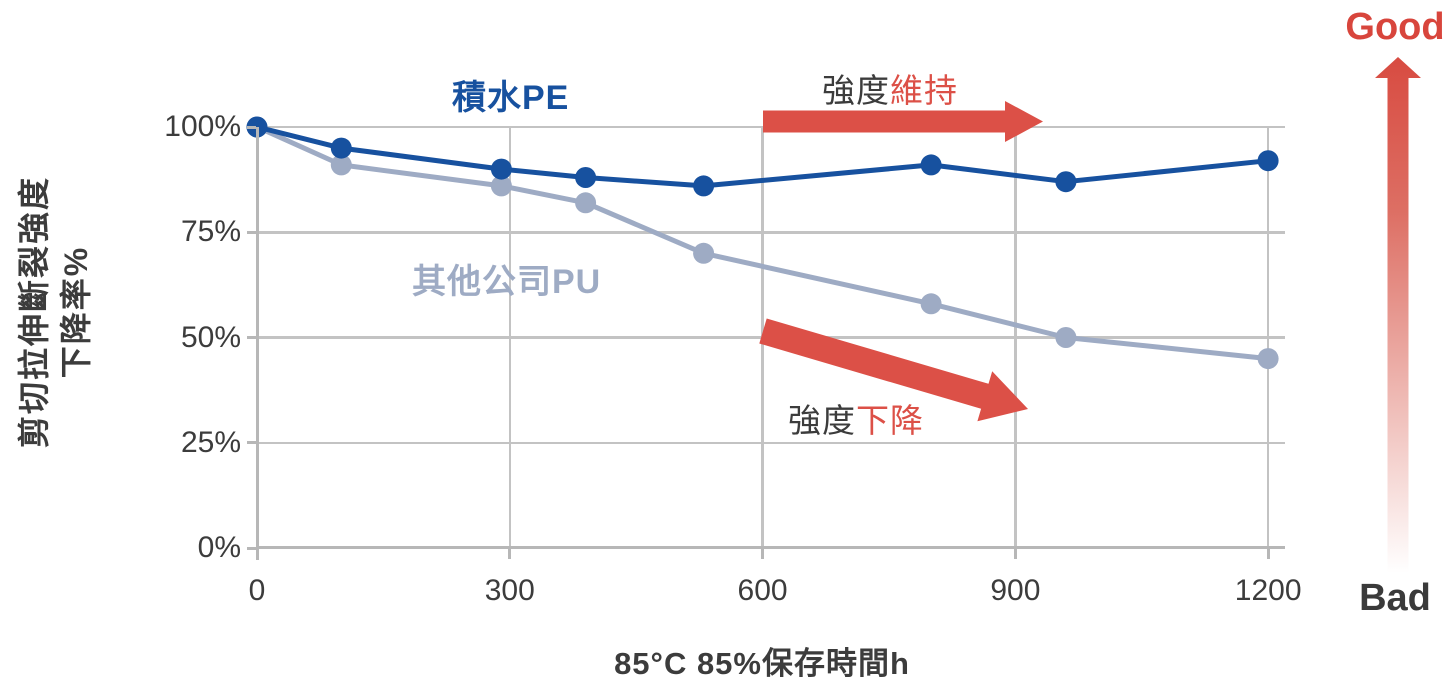 The width and height of the screenshot is (1448, 684). I want to click on data-point-積水PE-1200h, so click(1268, 161).